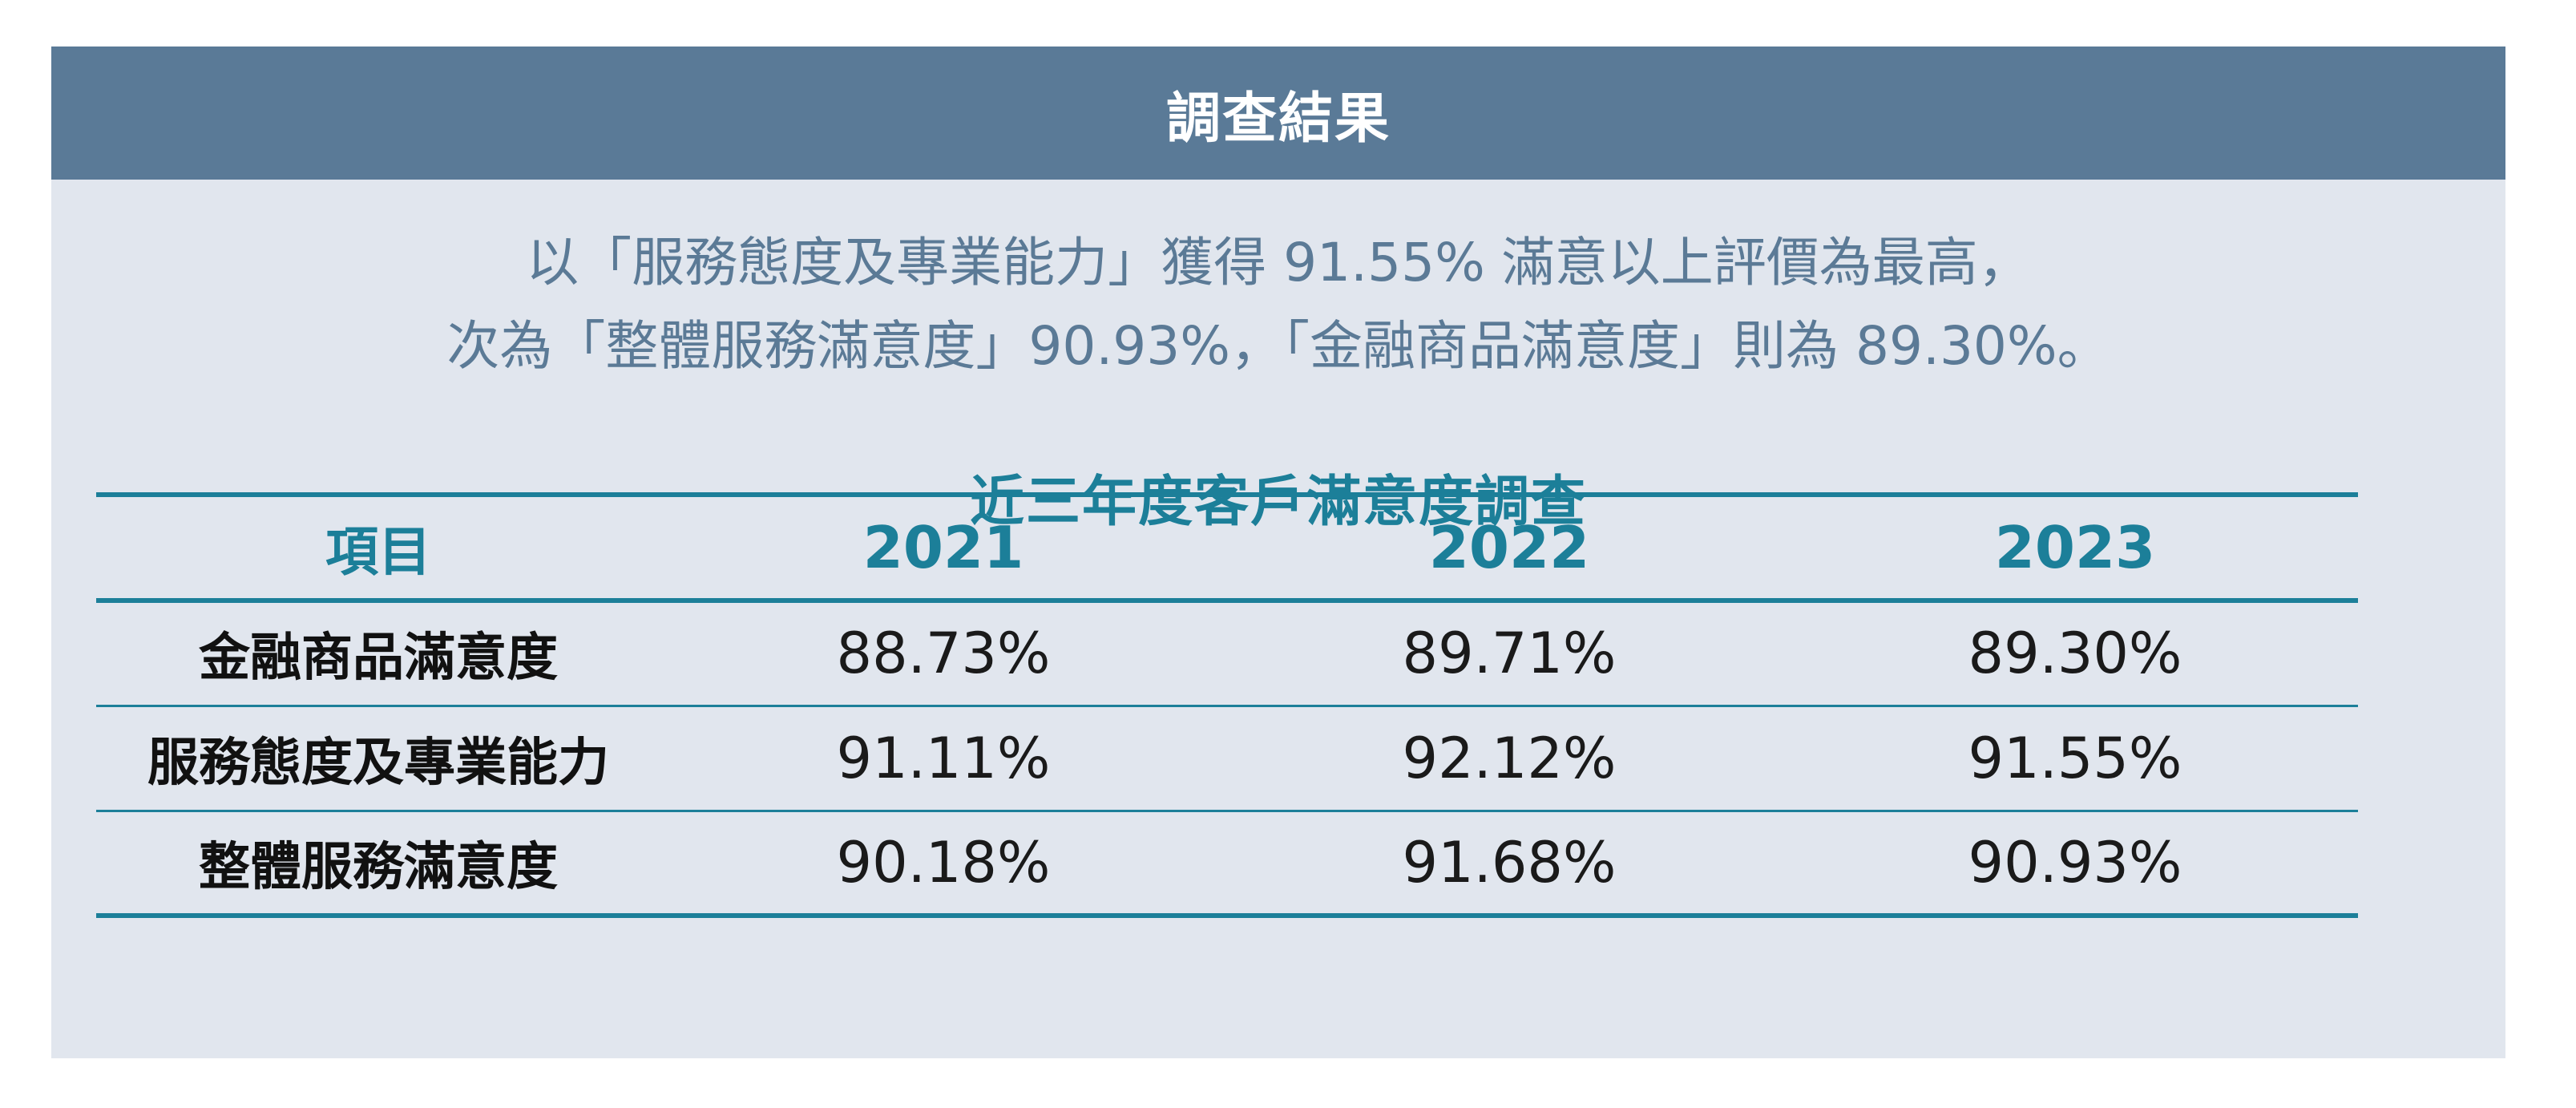 The image size is (2576, 1108). Describe the element at coordinates (1227, 548) in the screenshot. I see `table-header-row: 項目 2021 2022 2023` at that location.